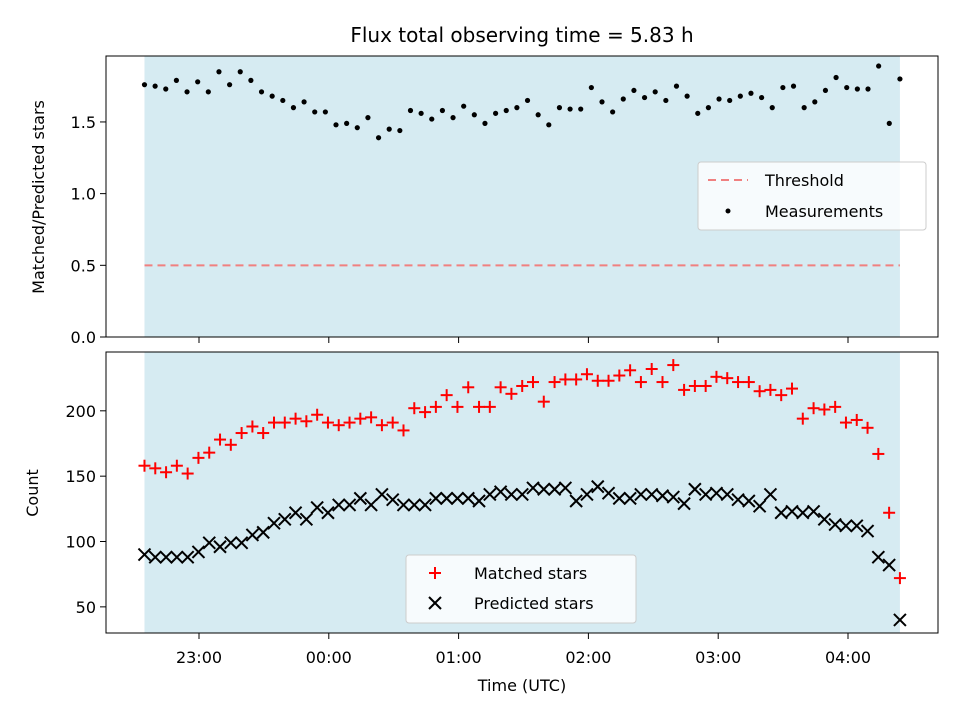  I want to click on top-legend: Threshold Measurements, so click(812, 196).